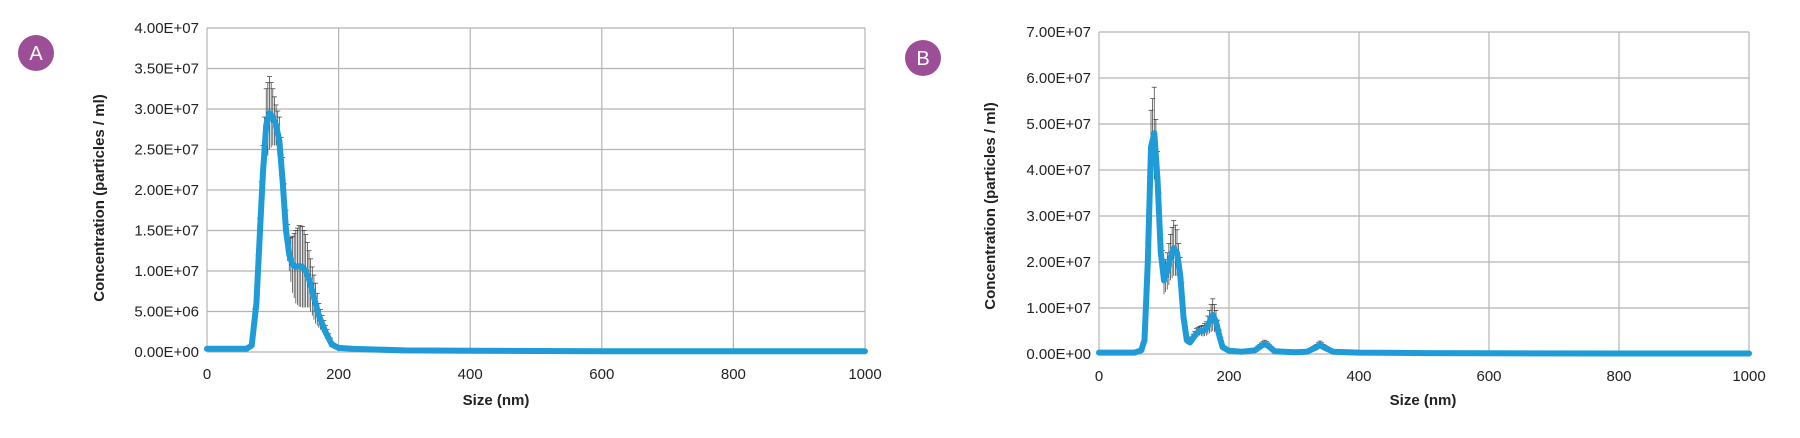  I want to click on panel-a-x-tick-labels: 0 200 400 600 800 1000, so click(542, 374).